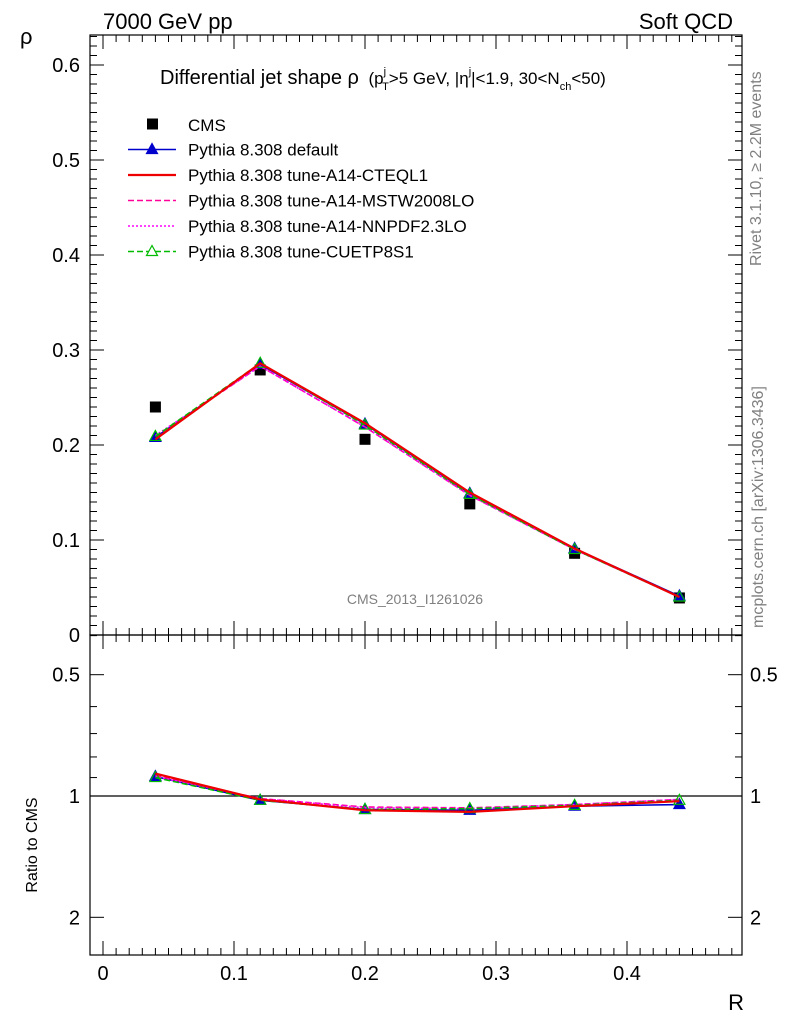 This screenshot has width=786, height=1024. What do you see at coordinates (66, 66) in the screenshot?
I see `y-tick-label: 0.6` at bounding box center [66, 66].